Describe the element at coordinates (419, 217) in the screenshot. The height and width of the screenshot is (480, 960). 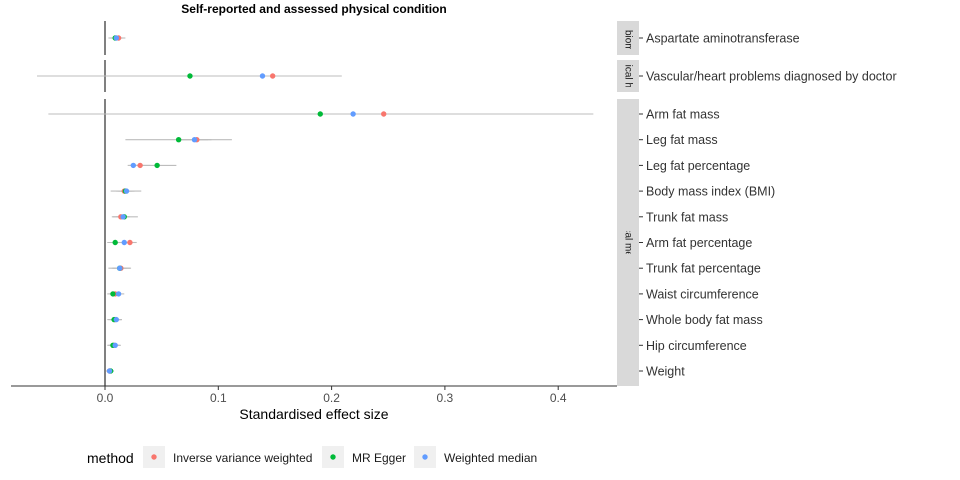
I see `forest-row: Trunk fat mass` at that location.